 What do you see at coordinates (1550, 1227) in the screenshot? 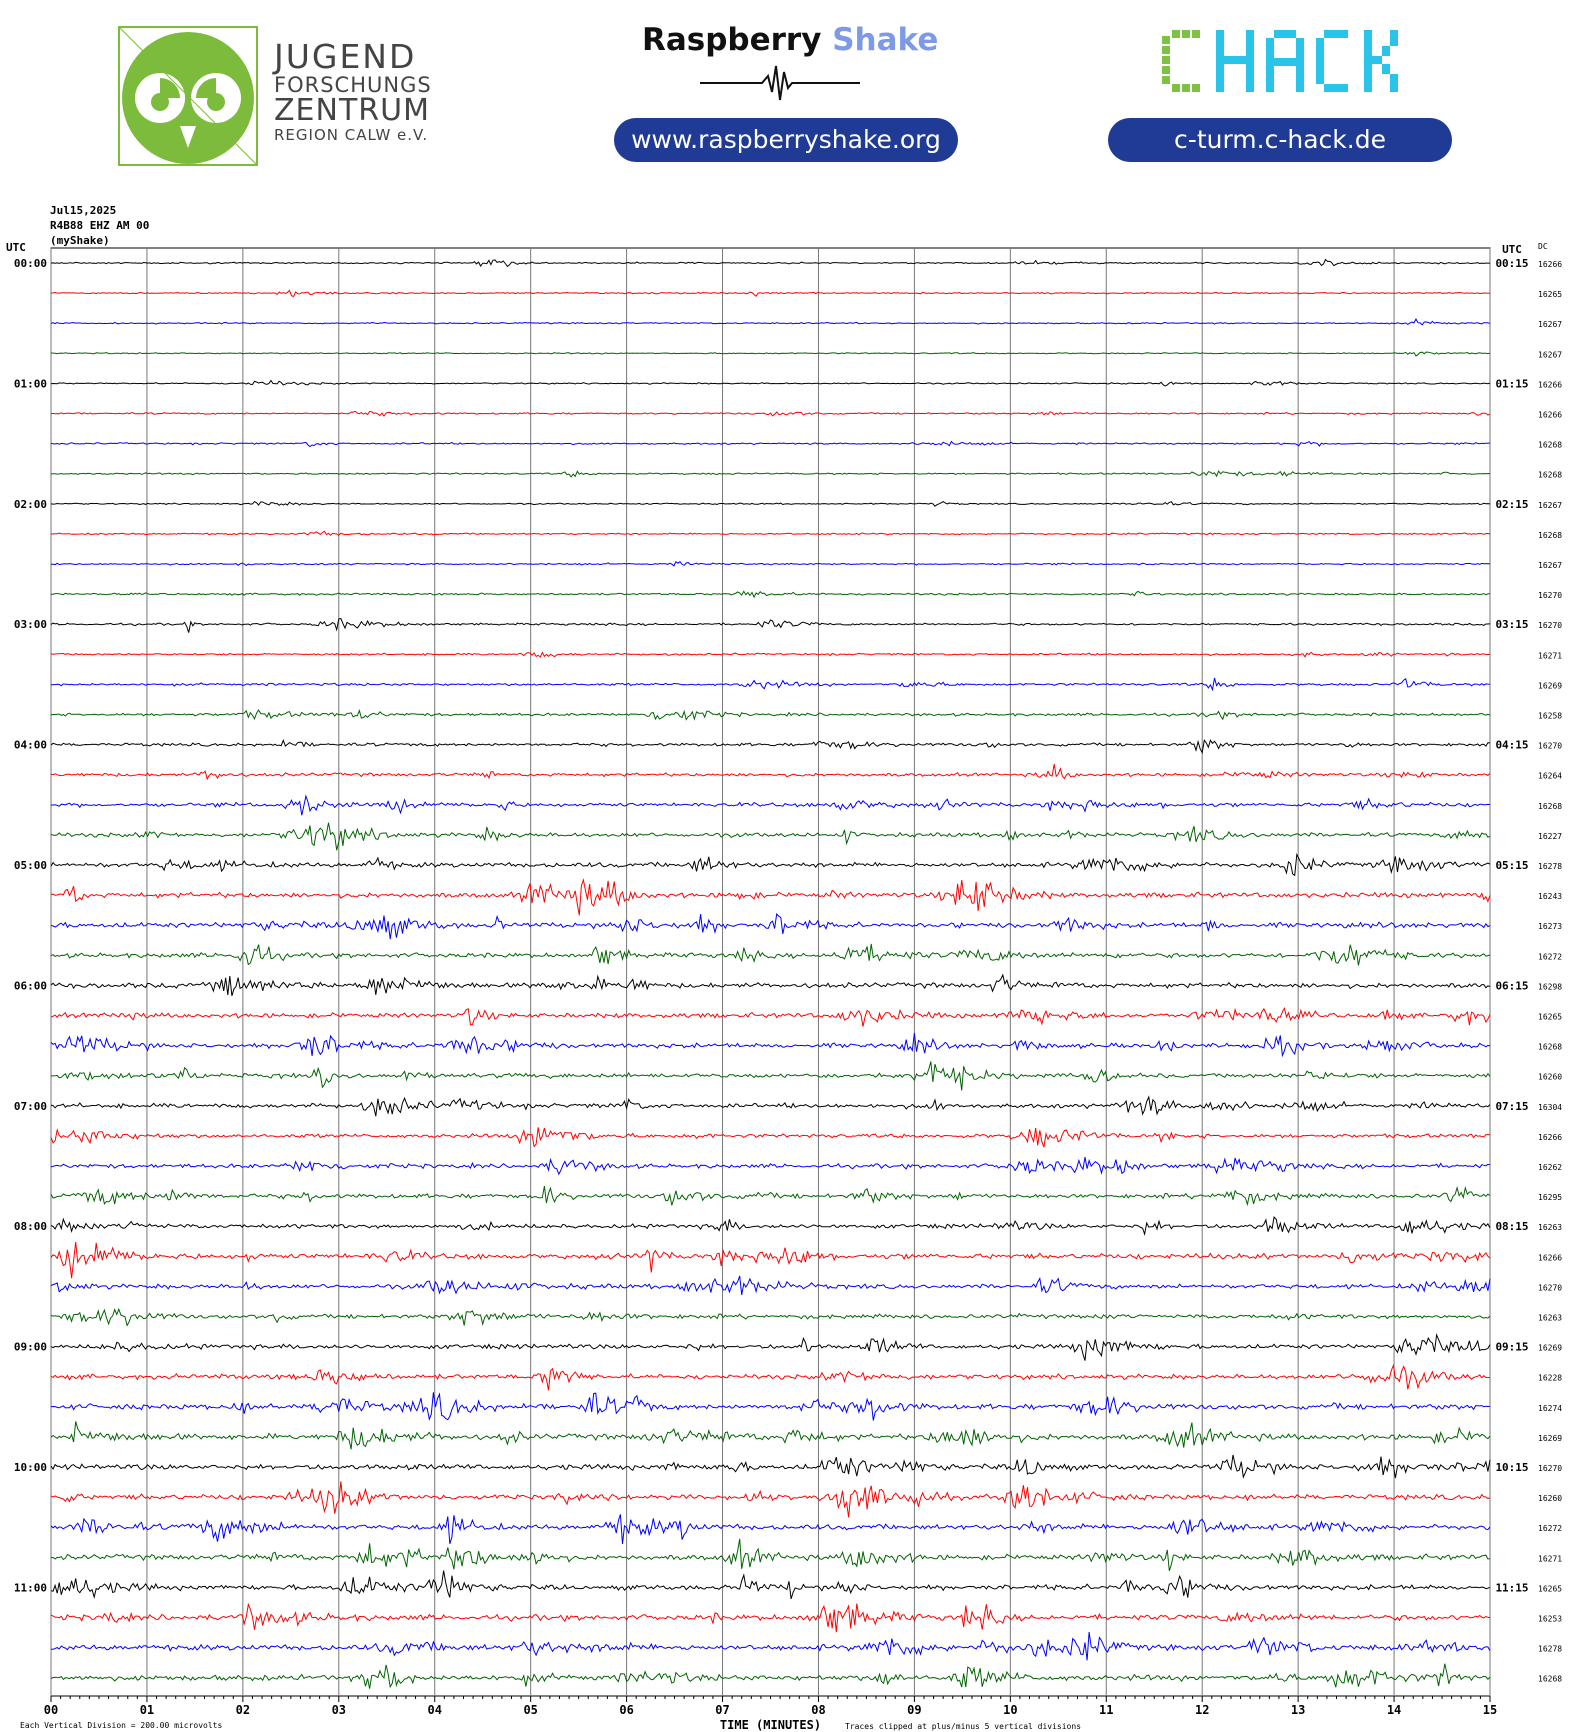
I see `dc-value-label: 16263` at bounding box center [1550, 1227].